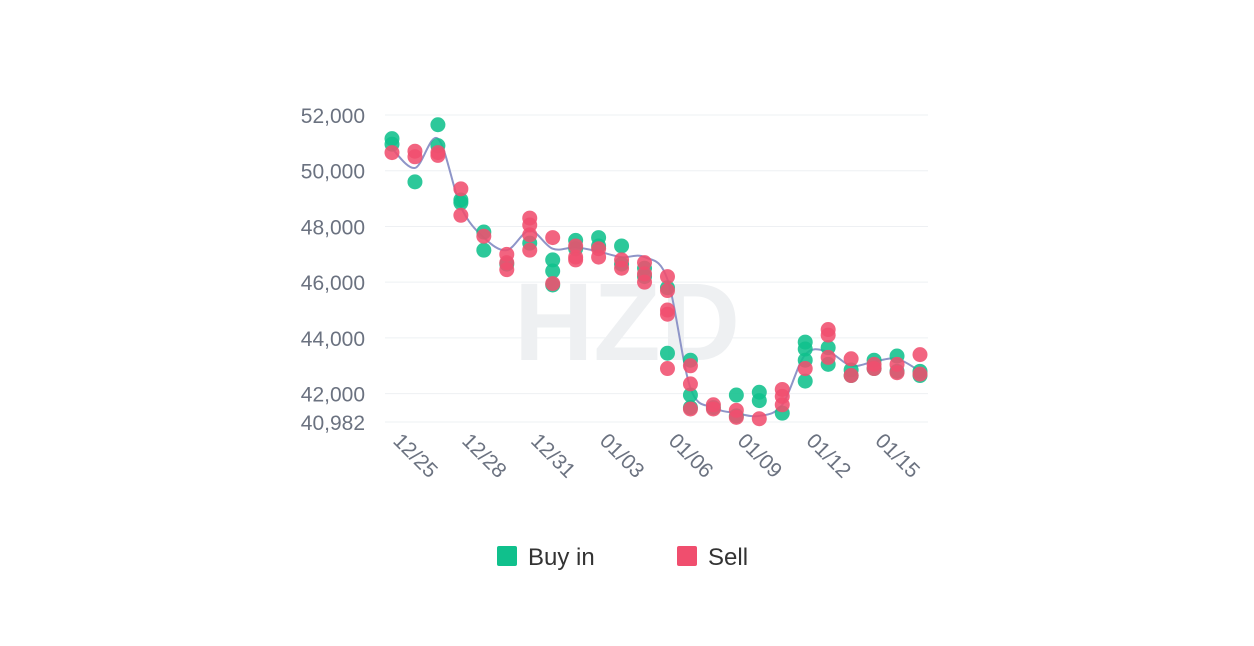  I want to click on x-tick-label: 12/28, so click(483, 455).